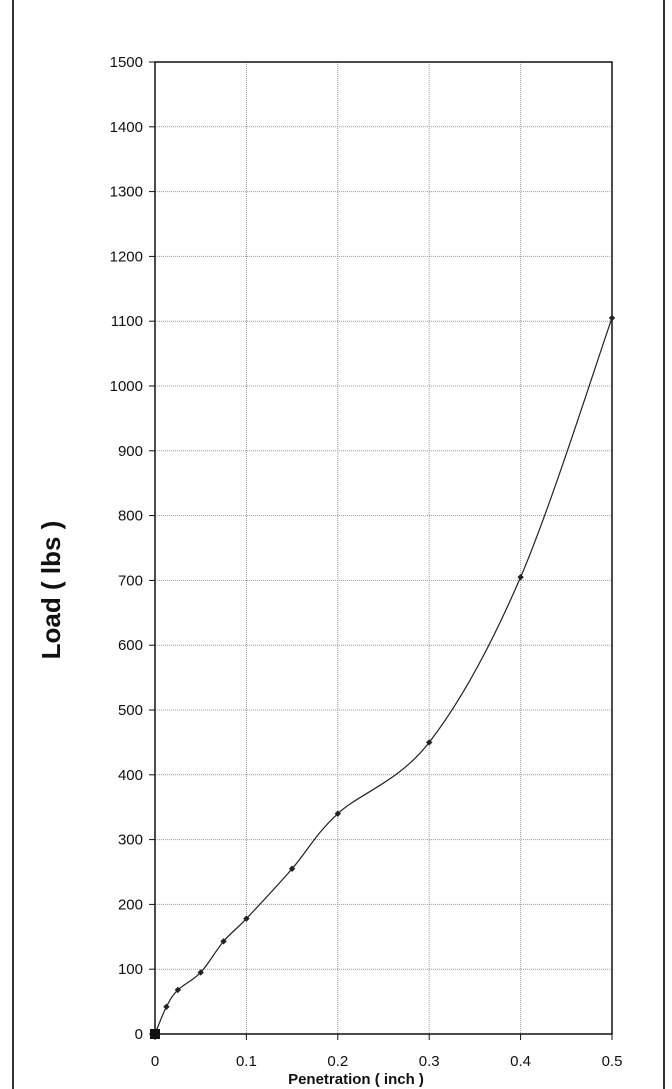 This screenshot has width=672, height=1089. Describe the element at coordinates (520, 1061) in the screenshot. I see `x-tick-label: 0.4` at that location.